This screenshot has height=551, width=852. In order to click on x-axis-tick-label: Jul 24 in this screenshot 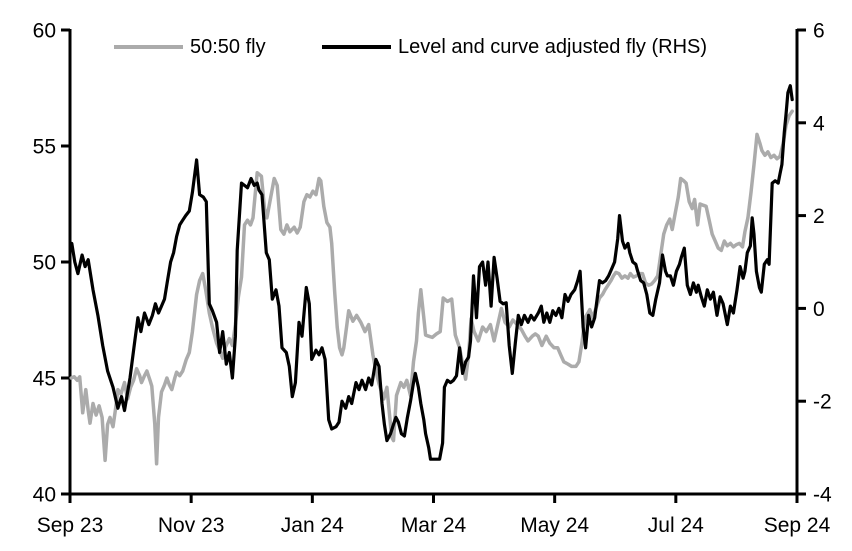, I will do `click(676, 525)`.